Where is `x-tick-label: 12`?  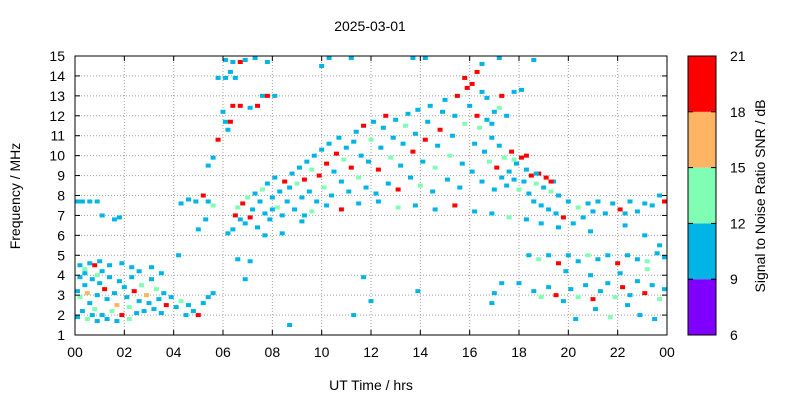
x-tick-label: 12 is located at coordinates (371, 352).